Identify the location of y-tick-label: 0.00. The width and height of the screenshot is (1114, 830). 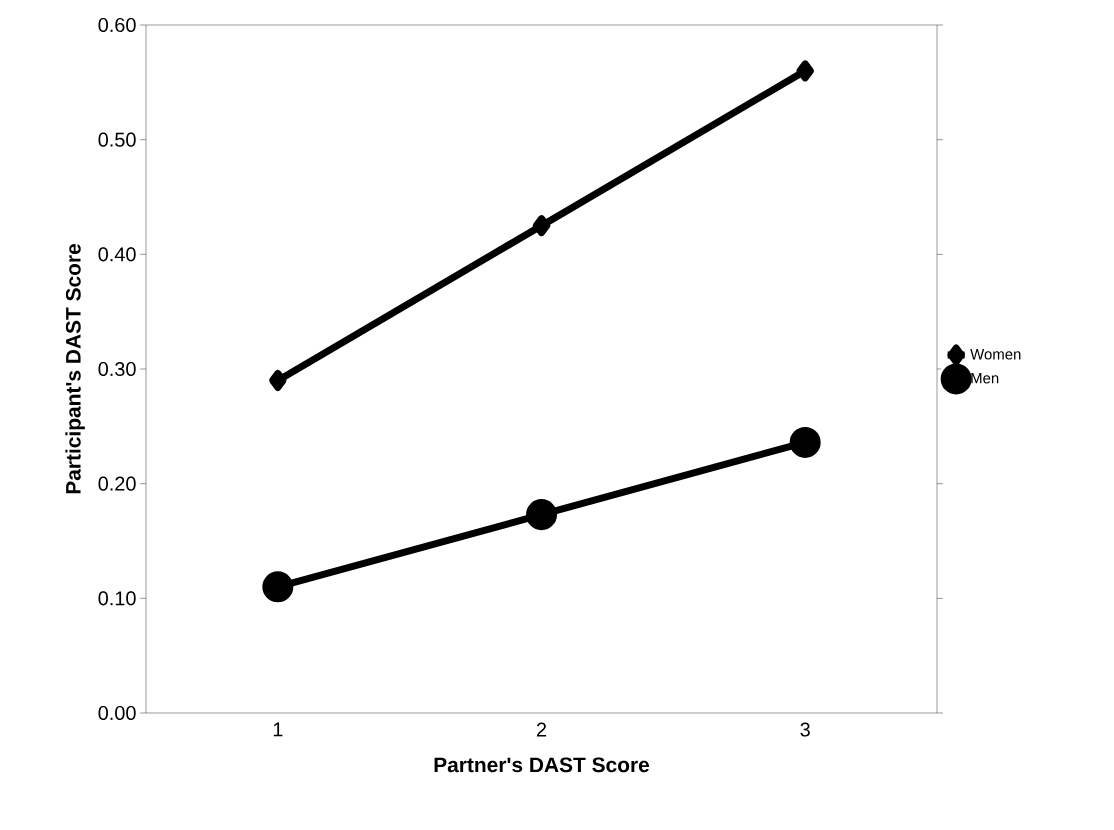
(117, 713).